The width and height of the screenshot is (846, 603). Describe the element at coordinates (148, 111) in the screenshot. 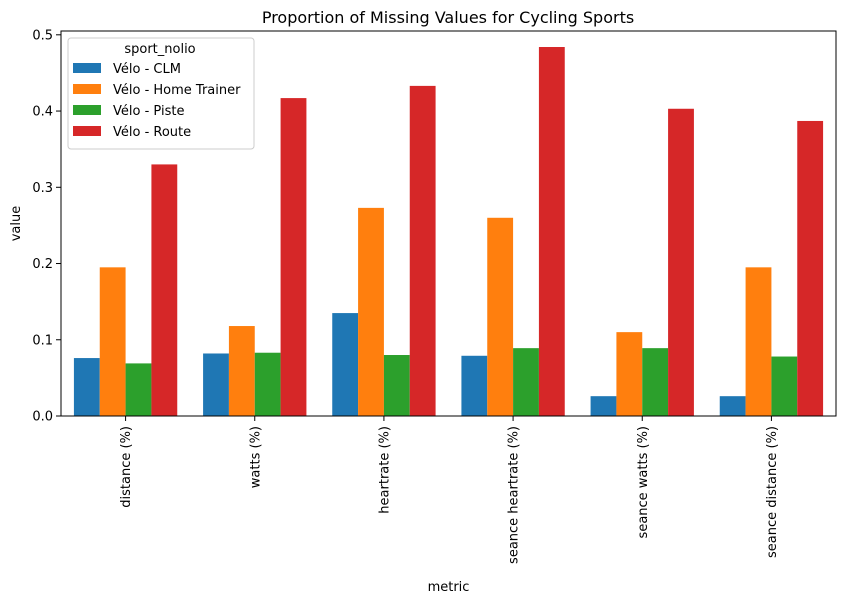

I see `legend-label: Vélo - Piste` at that location.